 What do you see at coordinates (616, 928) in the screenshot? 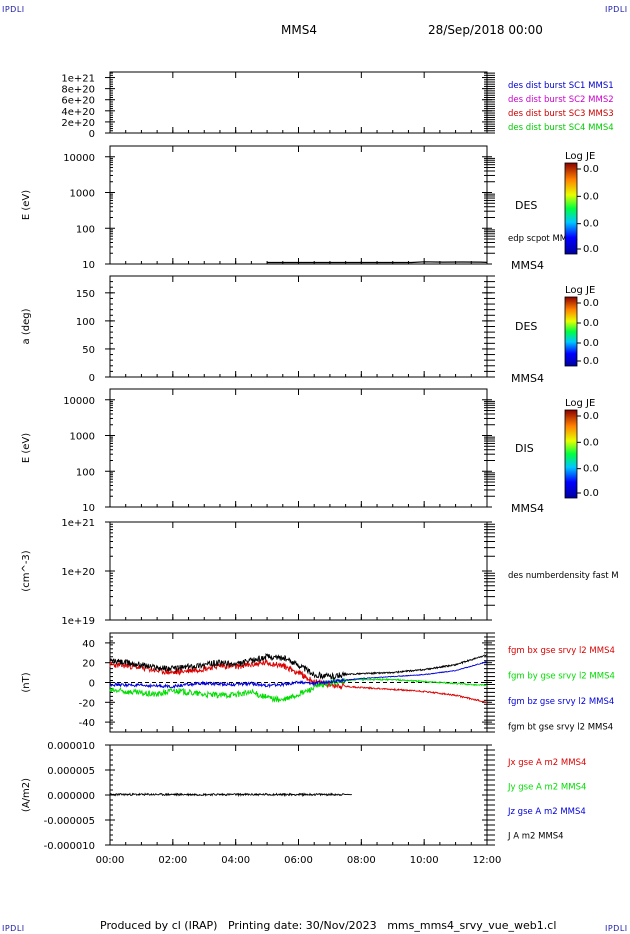
I see `corner-label-bottom-right: IPDLI` at bounding box center [616, 928].